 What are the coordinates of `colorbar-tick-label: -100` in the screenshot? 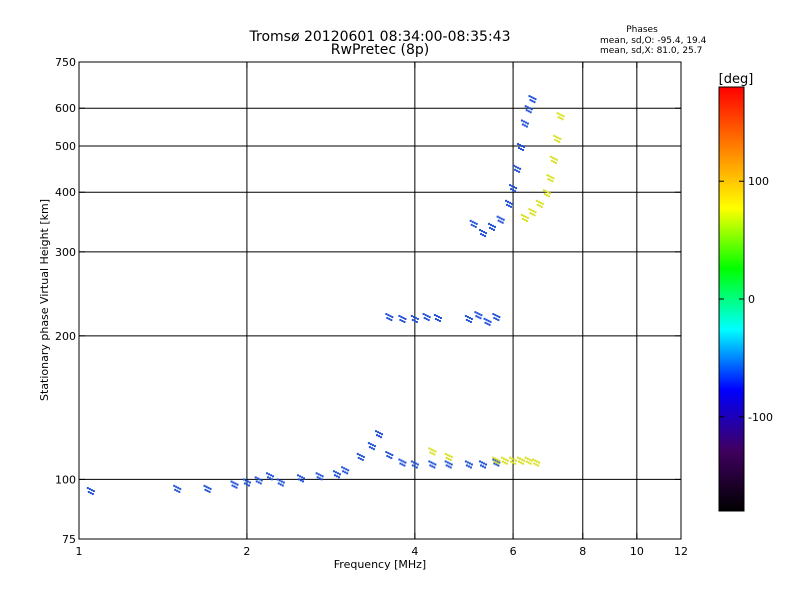 It's located at (760, 417).